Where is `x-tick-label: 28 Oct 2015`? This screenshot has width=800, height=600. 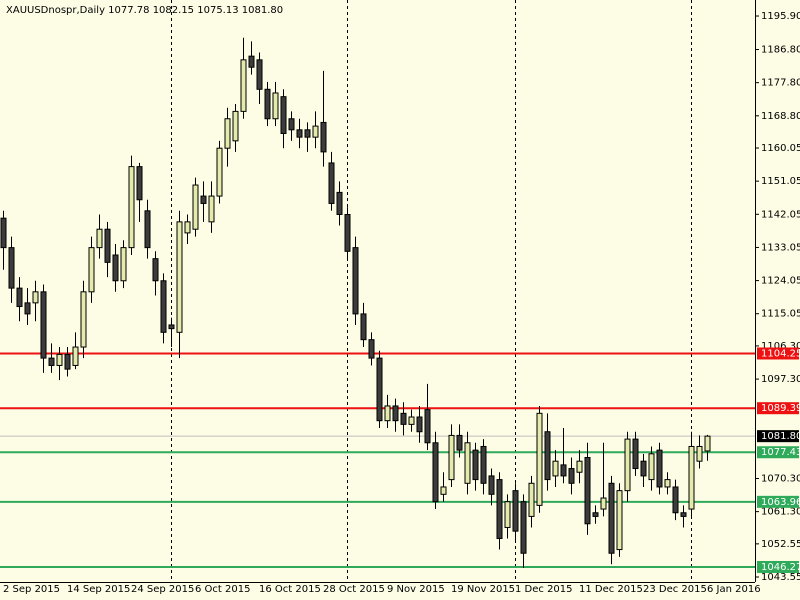 x-tick-label: 28 Oct 2015 is located at coordinates (354, 589).